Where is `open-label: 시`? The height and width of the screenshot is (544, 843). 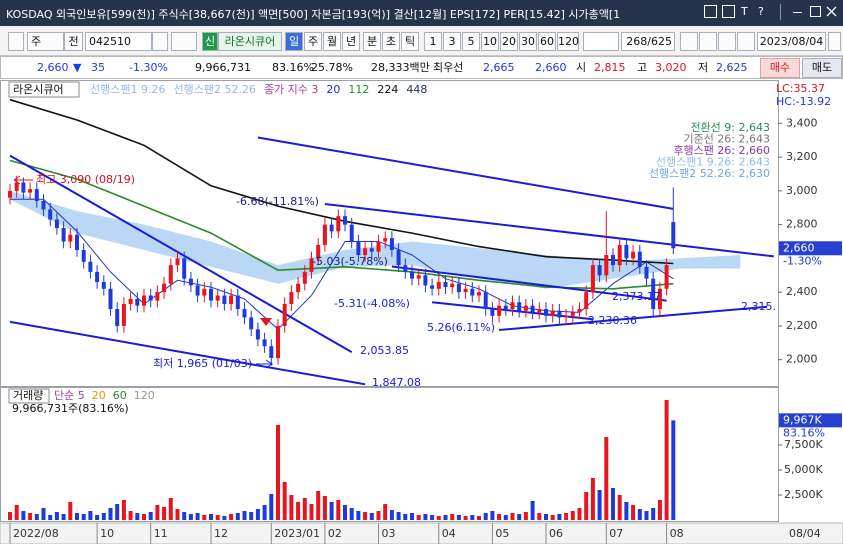
open-label: 시 is located at coordinates (581, 67).